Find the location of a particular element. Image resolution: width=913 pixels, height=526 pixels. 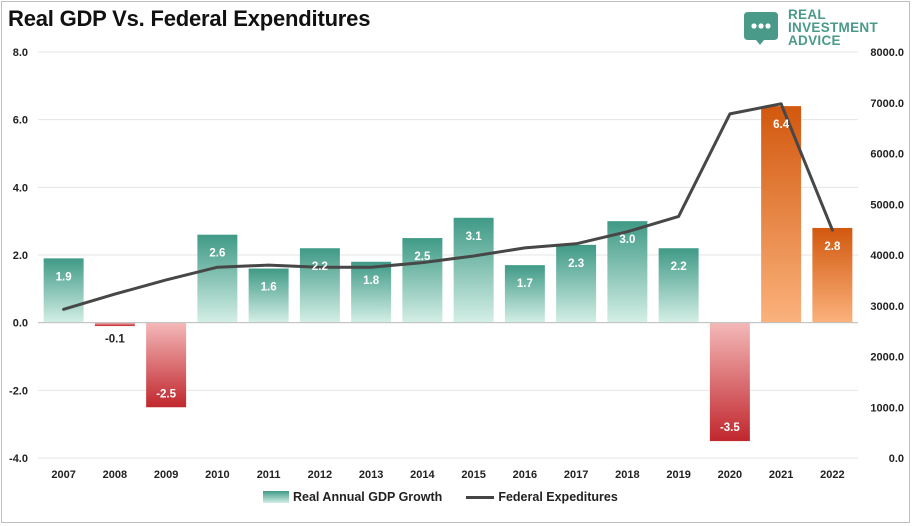

left-tick-label: 2.0 is located at coordinates (20, 256).